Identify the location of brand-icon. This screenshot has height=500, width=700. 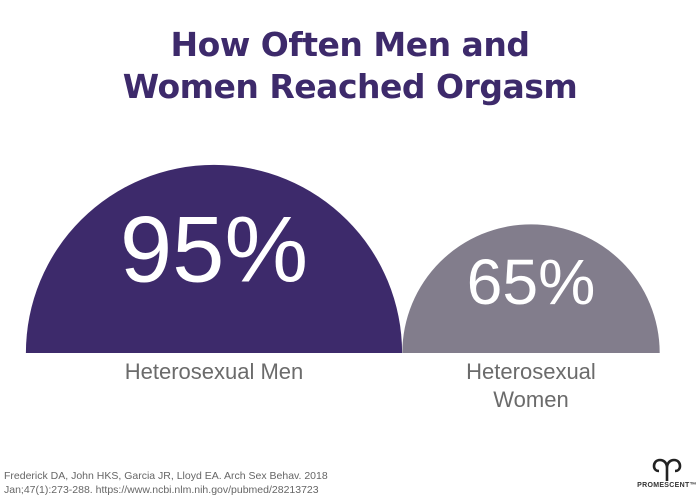
(667, 469).